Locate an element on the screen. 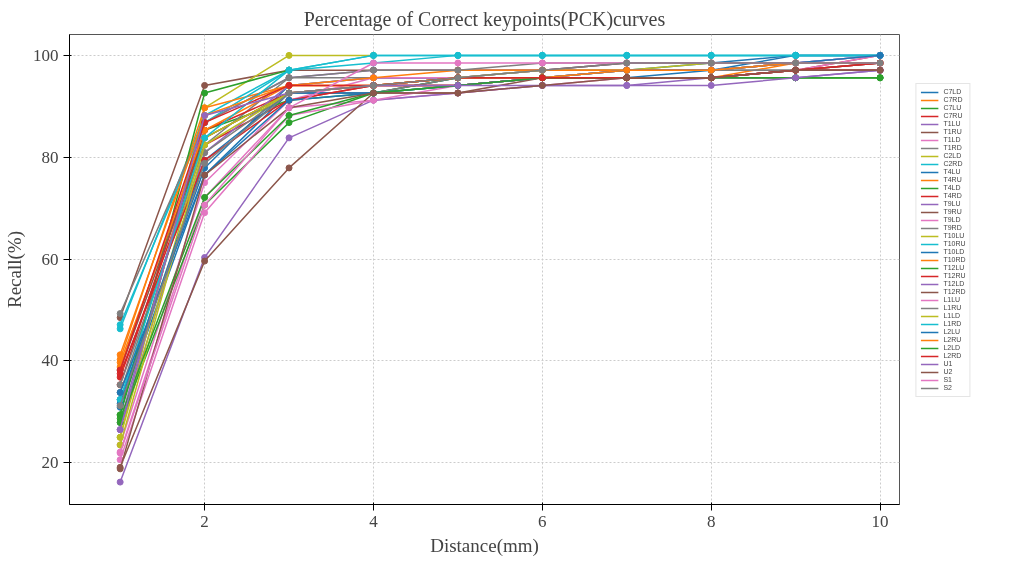 Image resolution: width=1032 pixels, height=576 pixels. y-tick-label: 80 is located at coordinates (50, 157).